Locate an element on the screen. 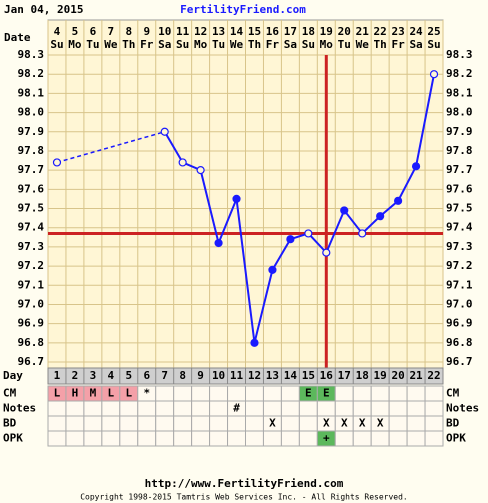  site-name: FertilityFriend.com is located at coordinates (243, 9).